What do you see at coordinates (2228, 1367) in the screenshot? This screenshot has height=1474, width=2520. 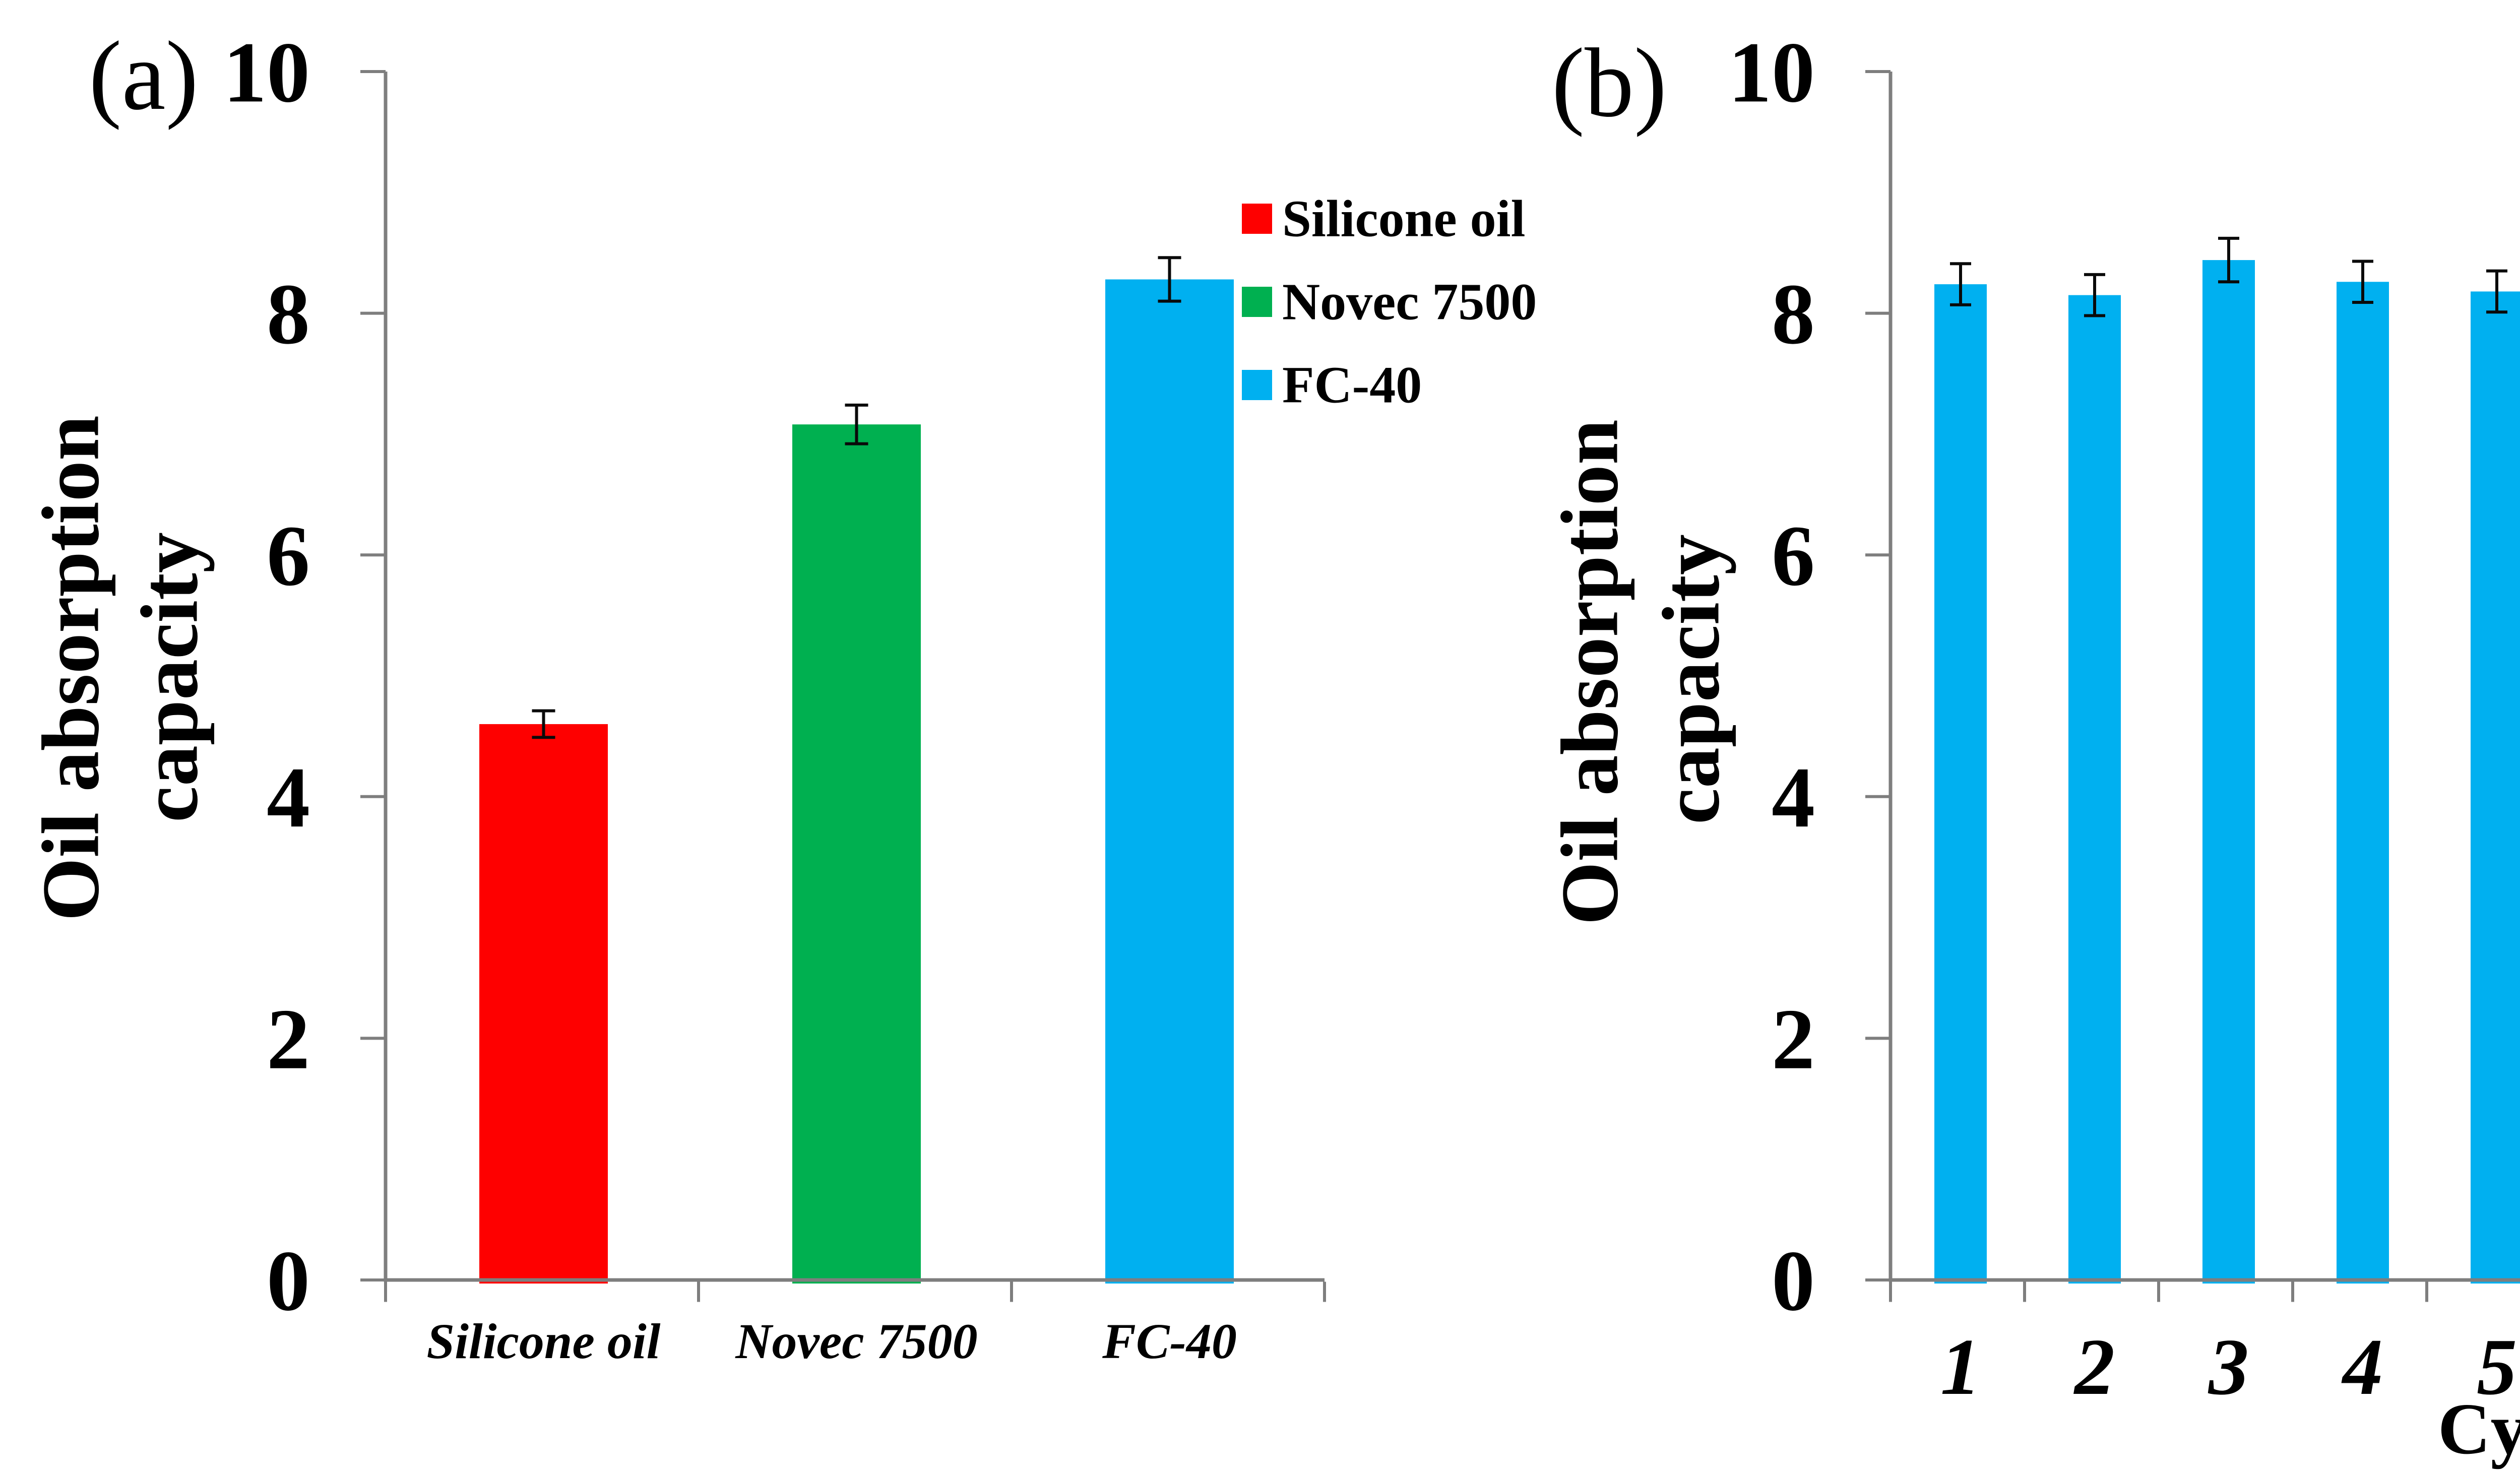 I see `x-category-label-b-3: 3` at bounding box center [2228, 1367].